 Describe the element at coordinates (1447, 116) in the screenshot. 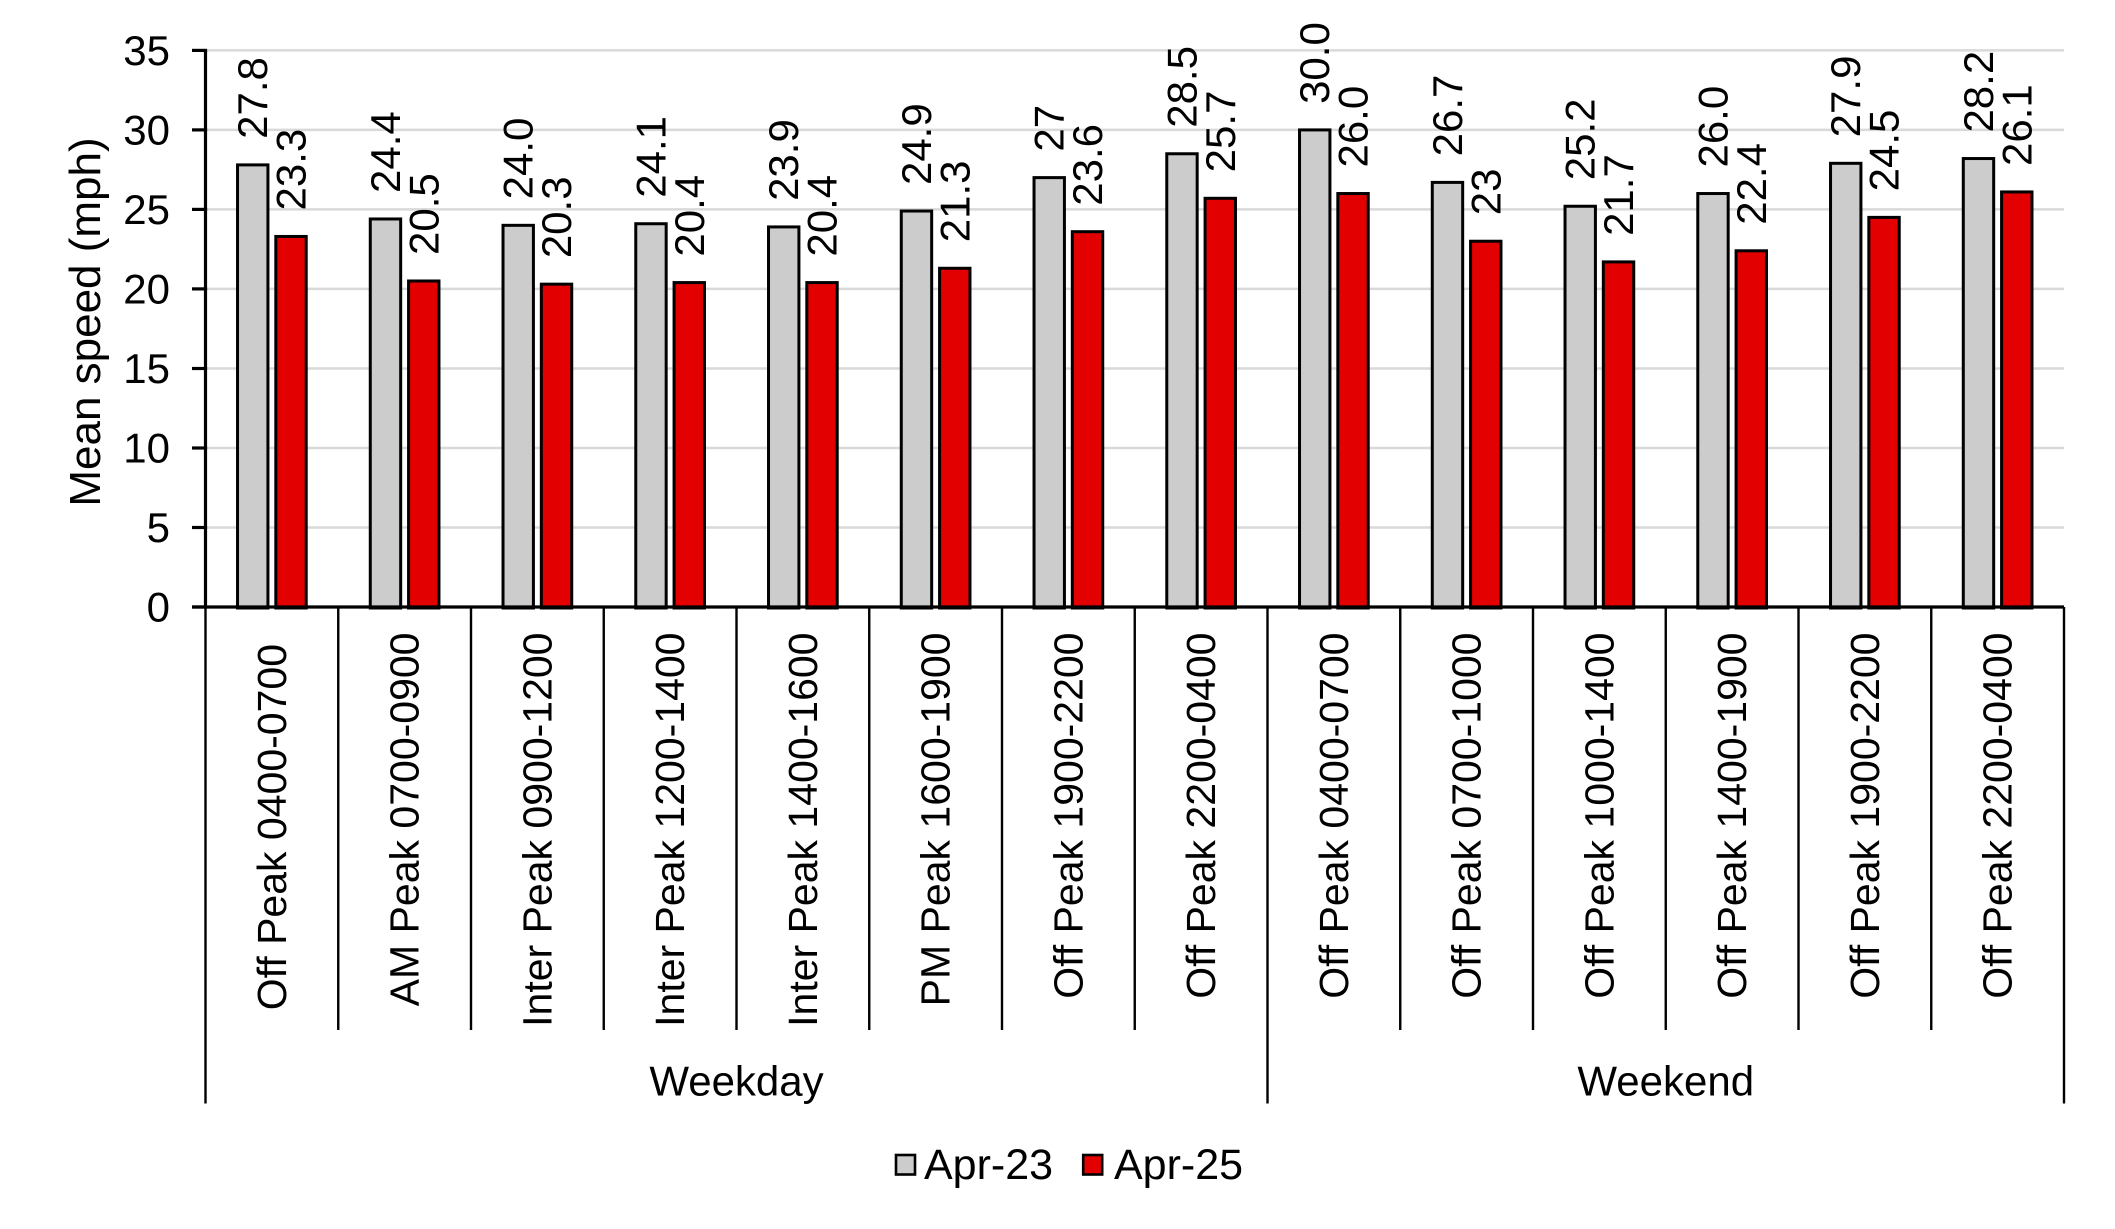

I see `svg-text: 26.7` at that location.